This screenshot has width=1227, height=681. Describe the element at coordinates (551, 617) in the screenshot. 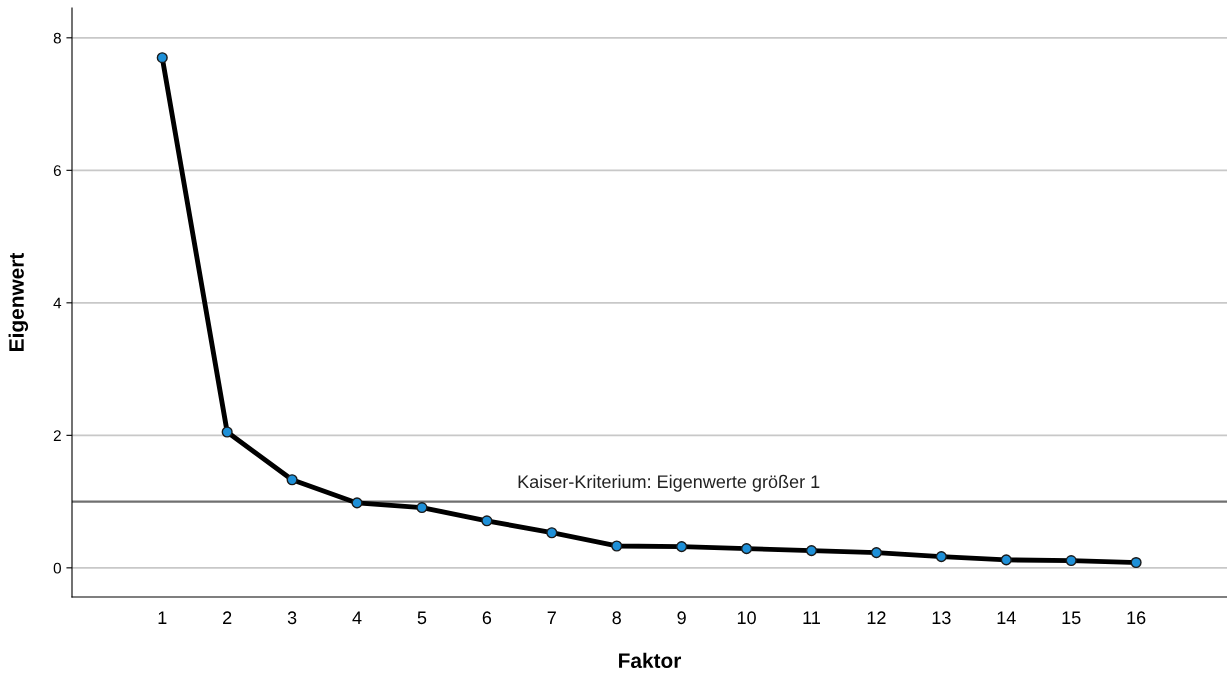

I see `x-tick-label: 7` at that location.